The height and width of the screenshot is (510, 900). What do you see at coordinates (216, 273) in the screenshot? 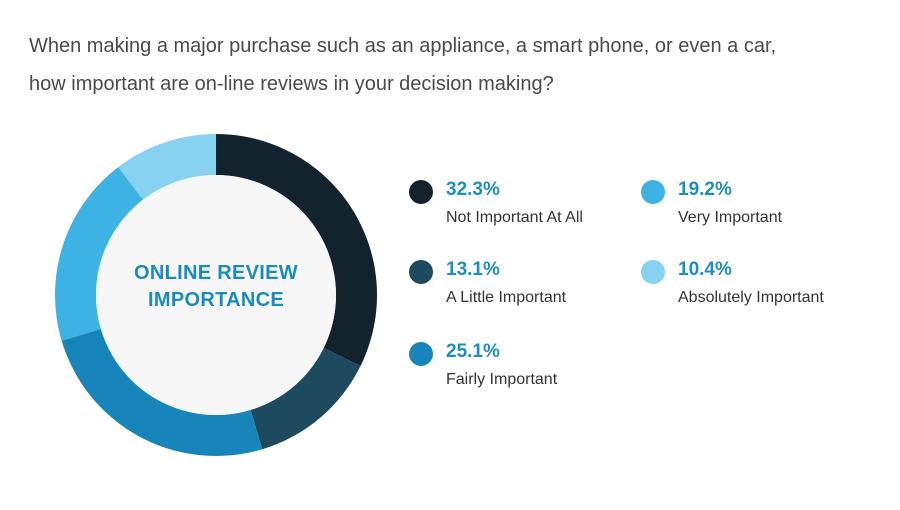
I see `chart-center-title-line-1: ONLINE REVIEW` at bounding box center [216, 273].